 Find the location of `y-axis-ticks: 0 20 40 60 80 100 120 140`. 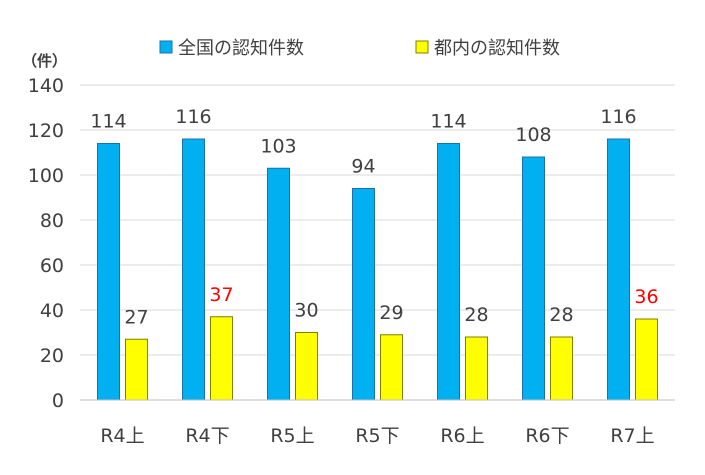

y-axis-ticks: 0 20 40 60 80 100 120 140 is located at coordinates (46, 243).